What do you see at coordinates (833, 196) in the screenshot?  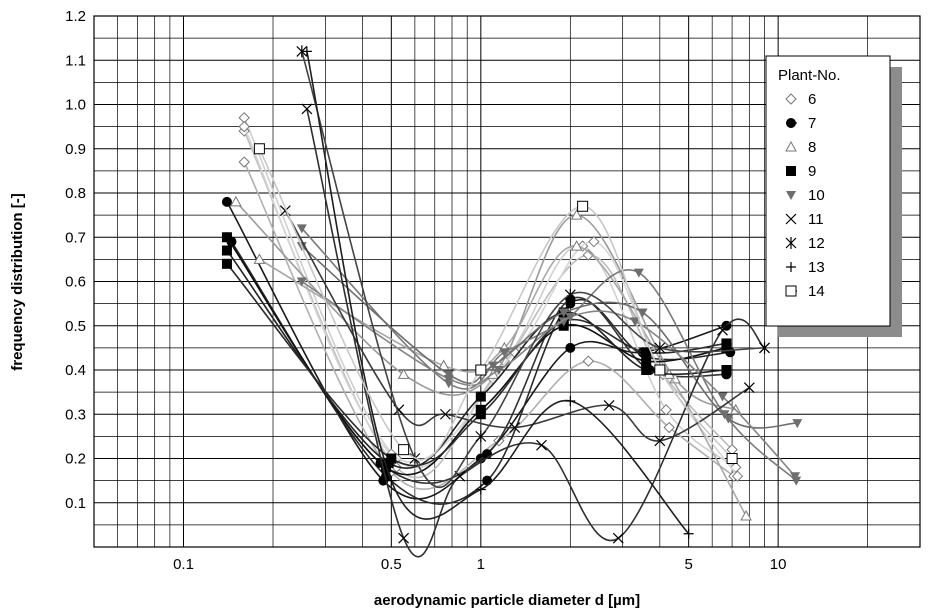 I see `legend: Plant-No. 6 7 8 9 10 11 12 13 14` at bounding box center [833, 196].